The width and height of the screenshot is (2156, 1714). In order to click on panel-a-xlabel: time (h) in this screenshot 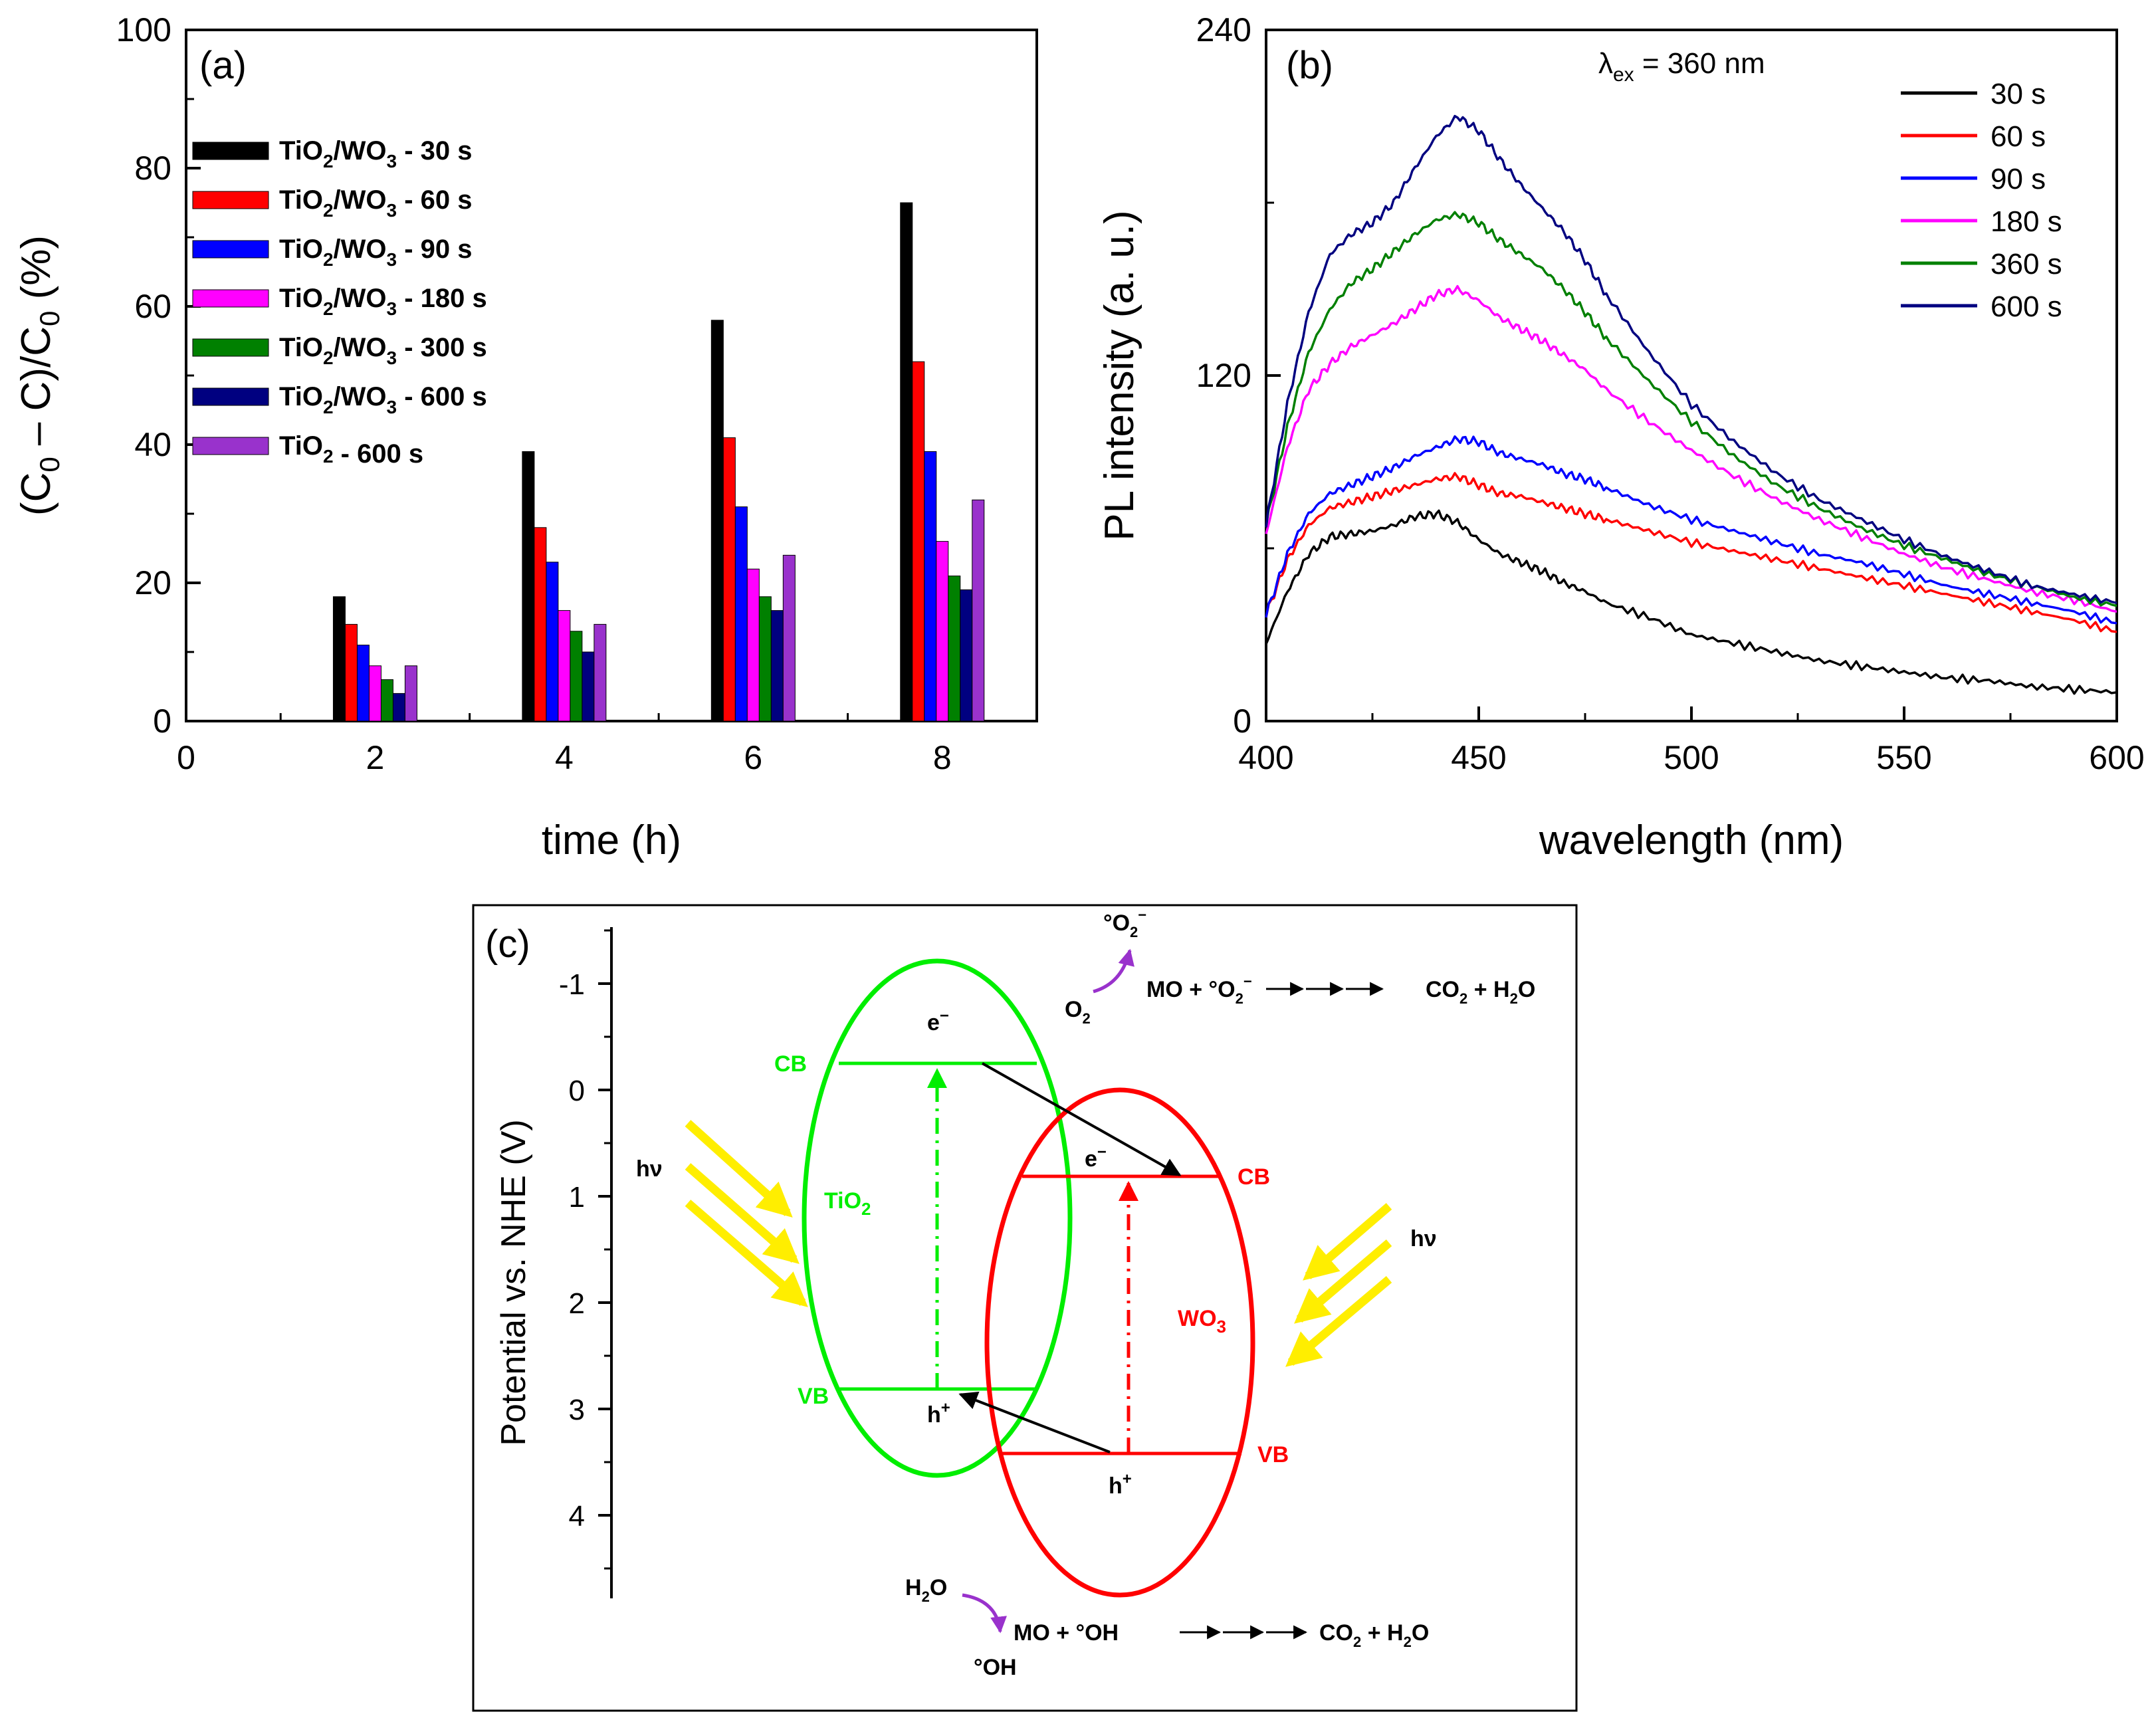, I will do `click(611, 840)`.